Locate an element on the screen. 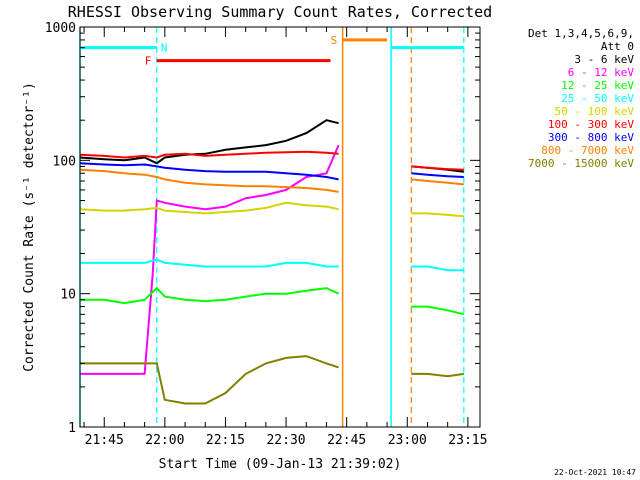 Image resolution: width=640 pixels, height=480 pixels. x-tick-label: 22:15 is located at coordinates (225, 440).